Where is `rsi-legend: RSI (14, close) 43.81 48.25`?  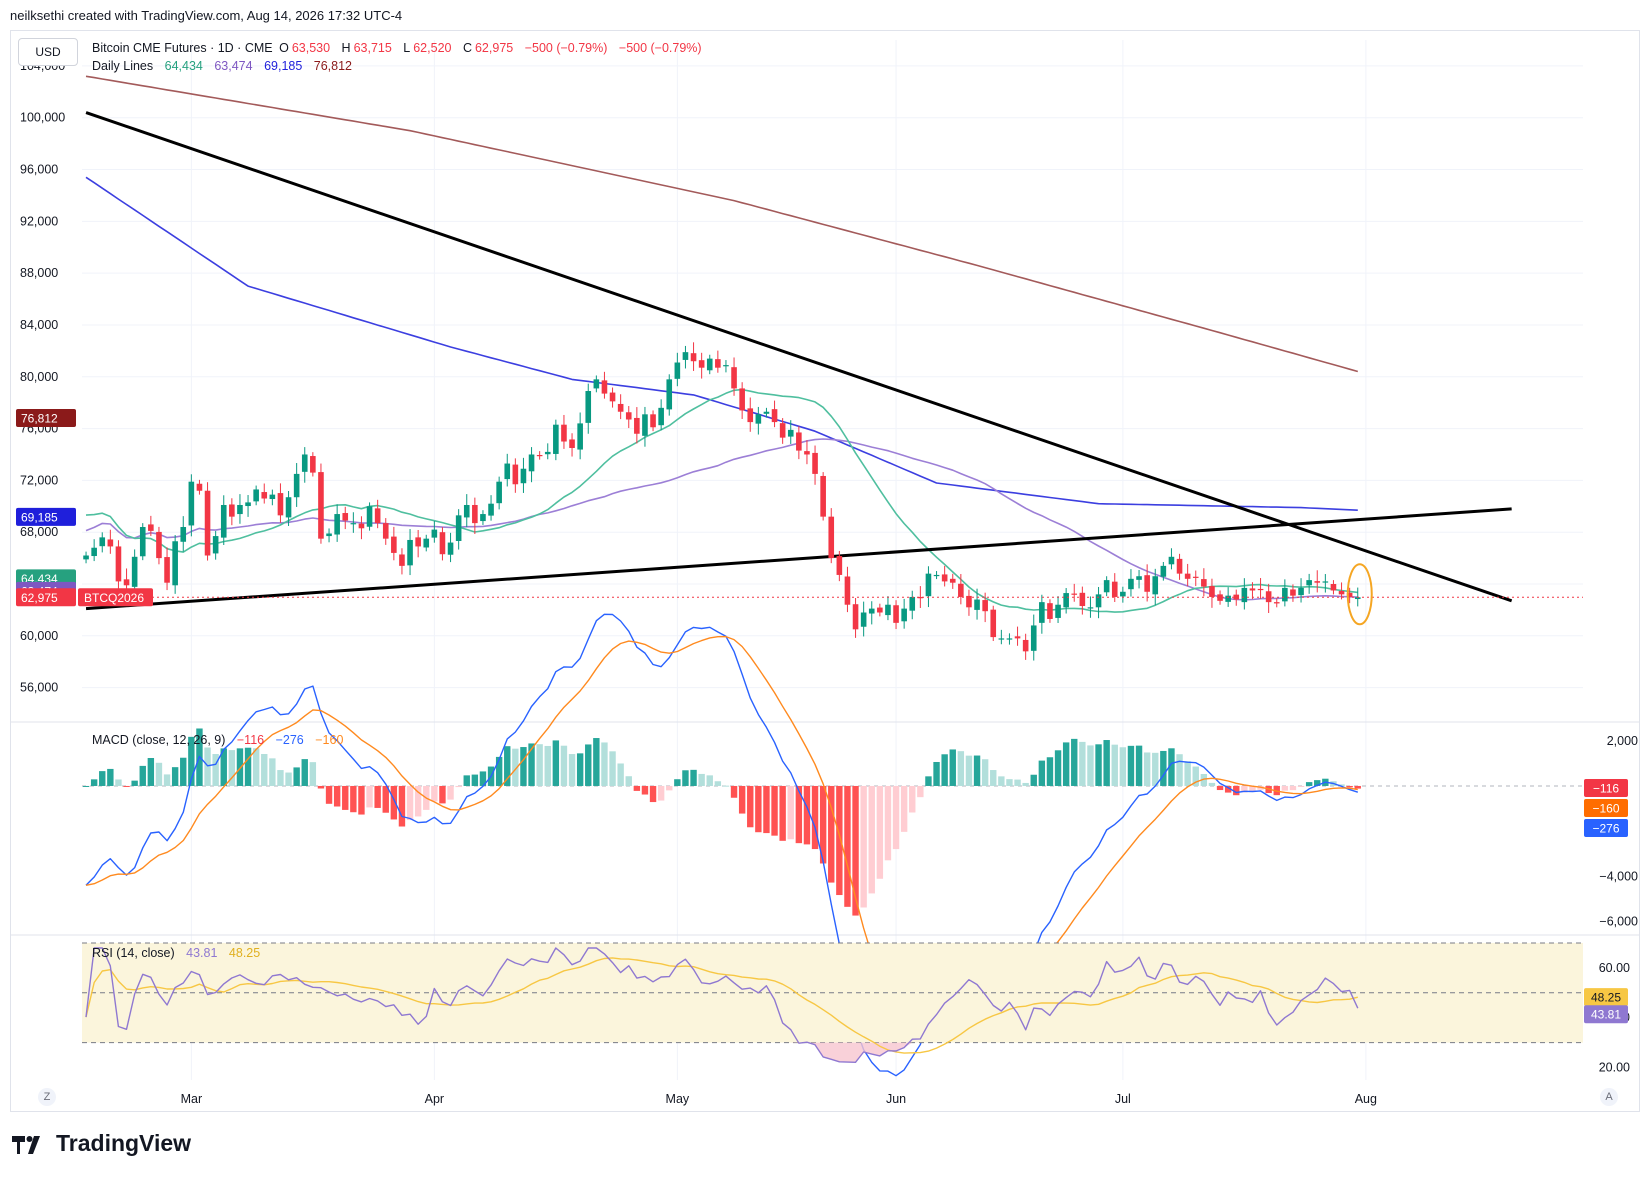
rsi-legend: RSI (14, close) 43.81 48.25 is located at coordinates (176, 953).